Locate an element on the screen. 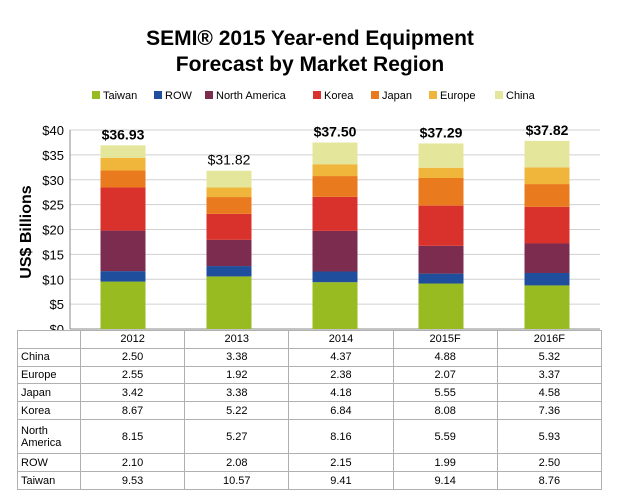 This screenshot has height=499, width=620. table-header-2015f: 2015F is located at coordinates (445, 339).